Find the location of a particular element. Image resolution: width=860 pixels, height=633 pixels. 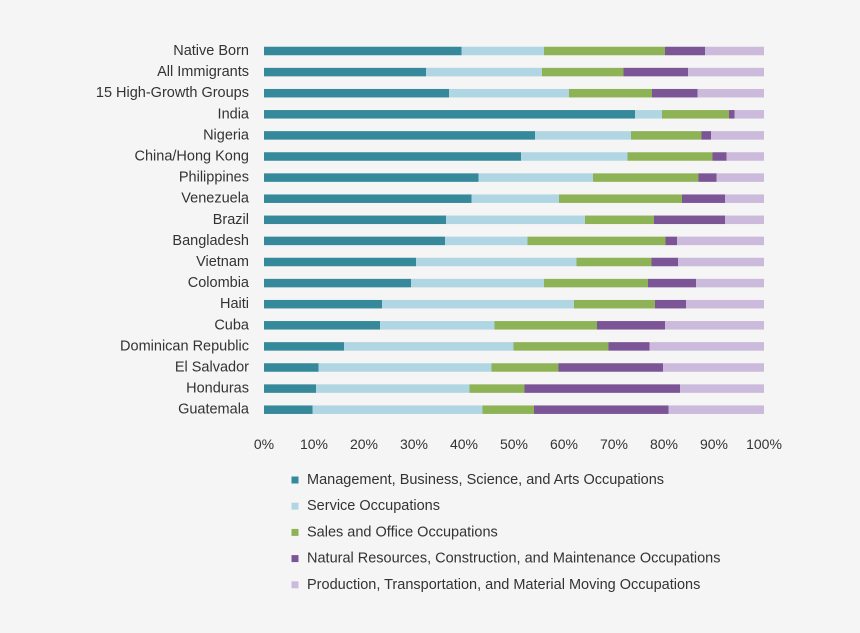

category-label-vietnam: Vietnam is located at coordinates (222, 262).